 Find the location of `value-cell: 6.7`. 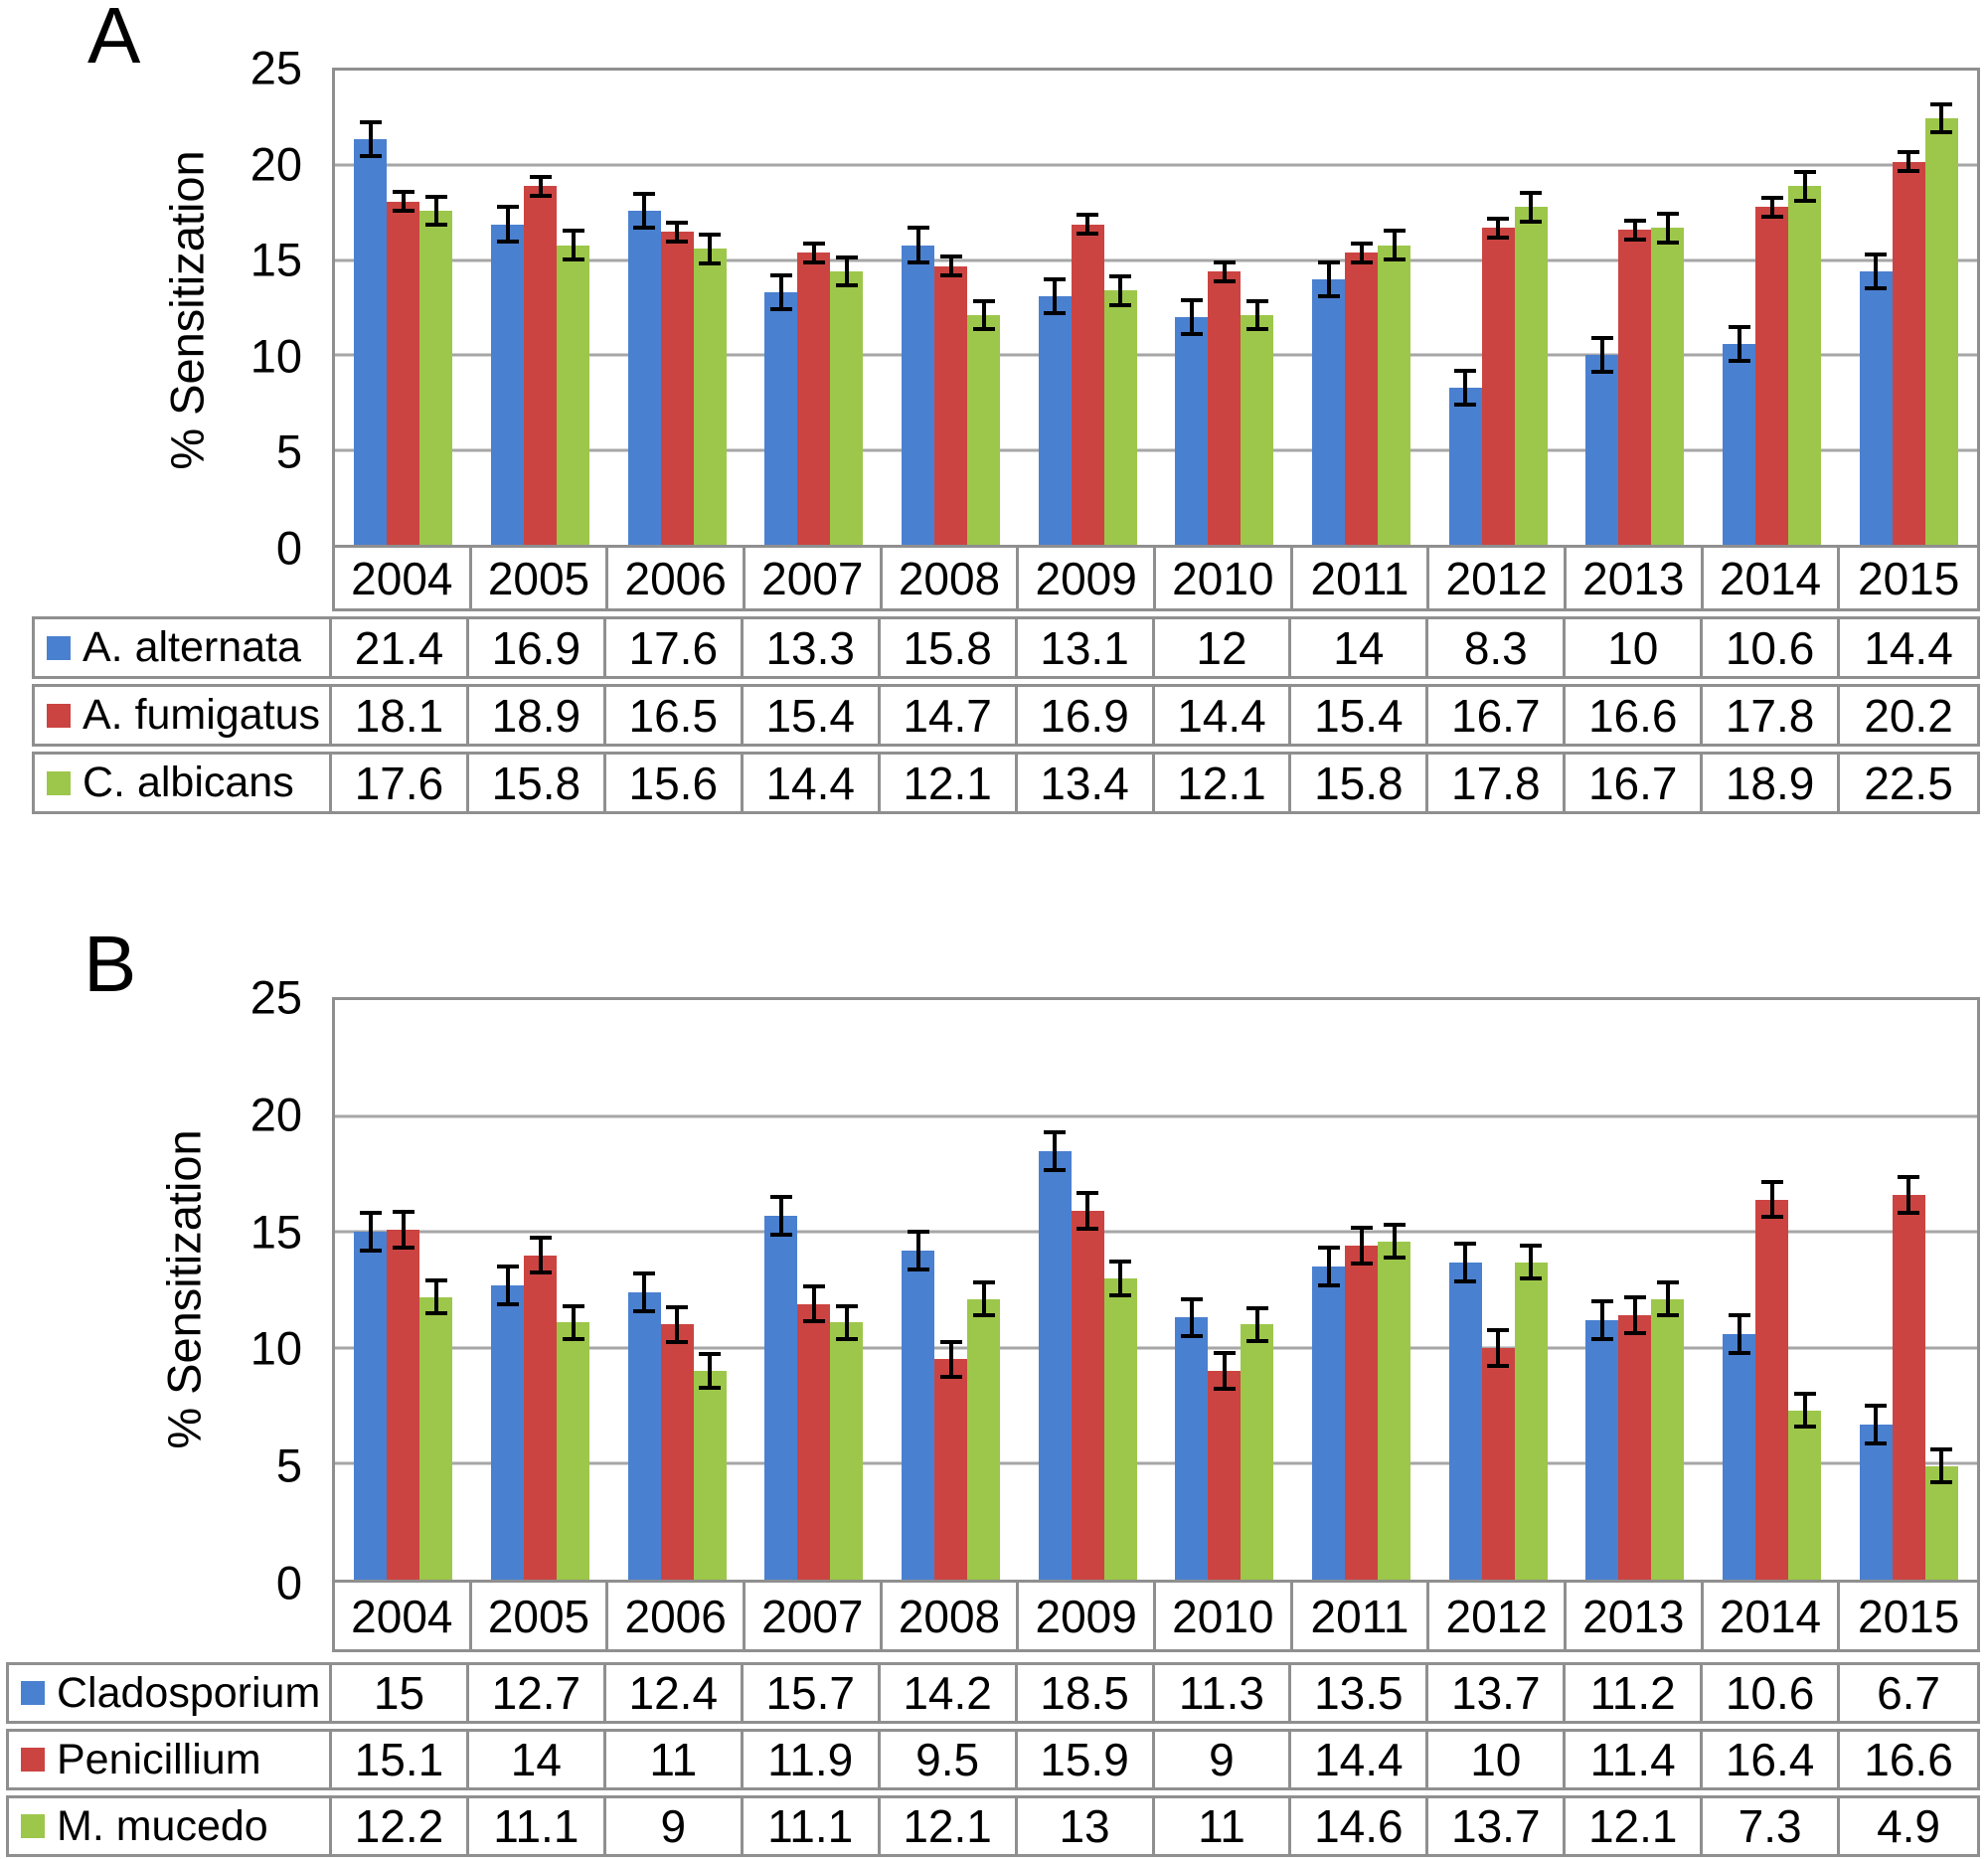

value-cell: 6.7 is located at coordinates (1909, 1693).